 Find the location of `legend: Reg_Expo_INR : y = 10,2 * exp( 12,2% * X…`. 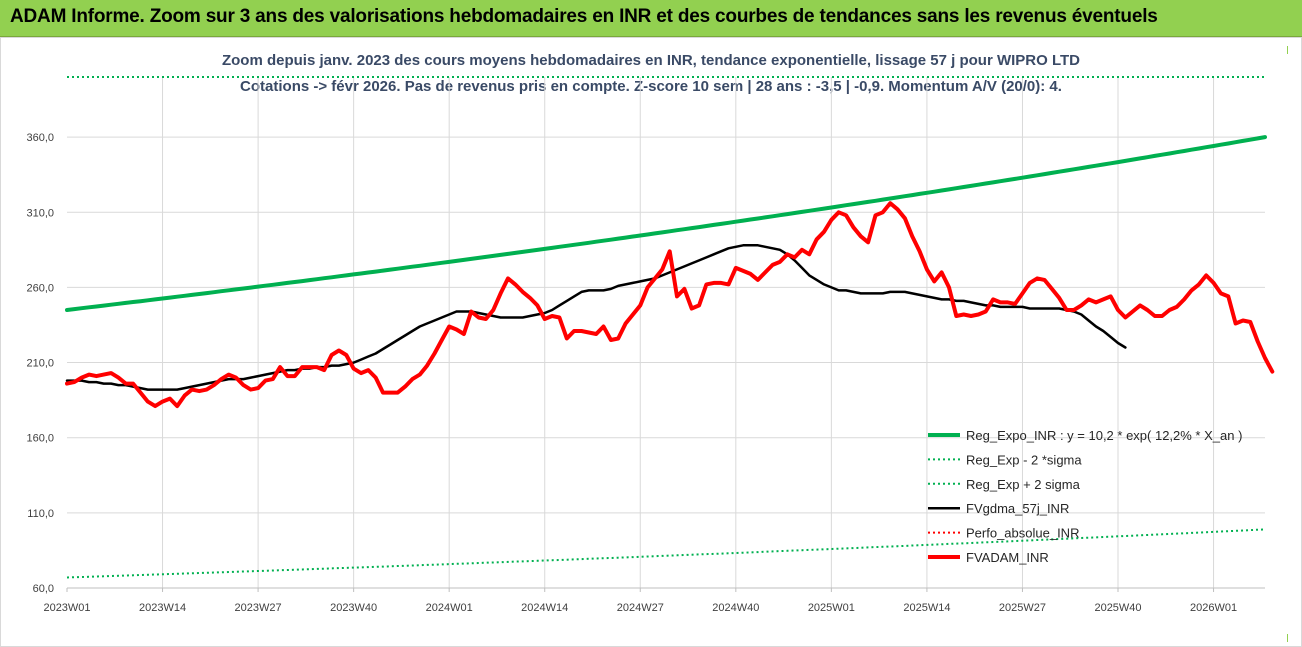

legend: Reg_Expo_INR : y = 10,2 * exp( 12,2% * X… is located at coordinates (1085, 496).